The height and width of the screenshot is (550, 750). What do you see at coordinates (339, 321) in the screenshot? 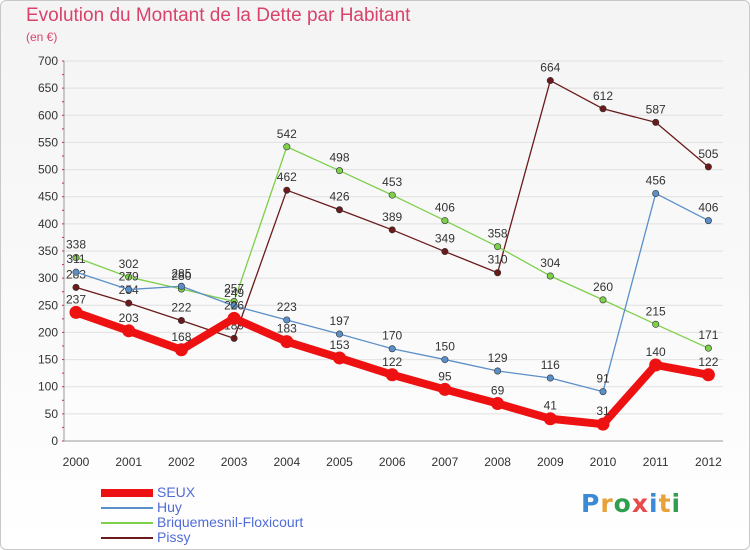
I see `data-label: 197` at bounding box center [339, 321].